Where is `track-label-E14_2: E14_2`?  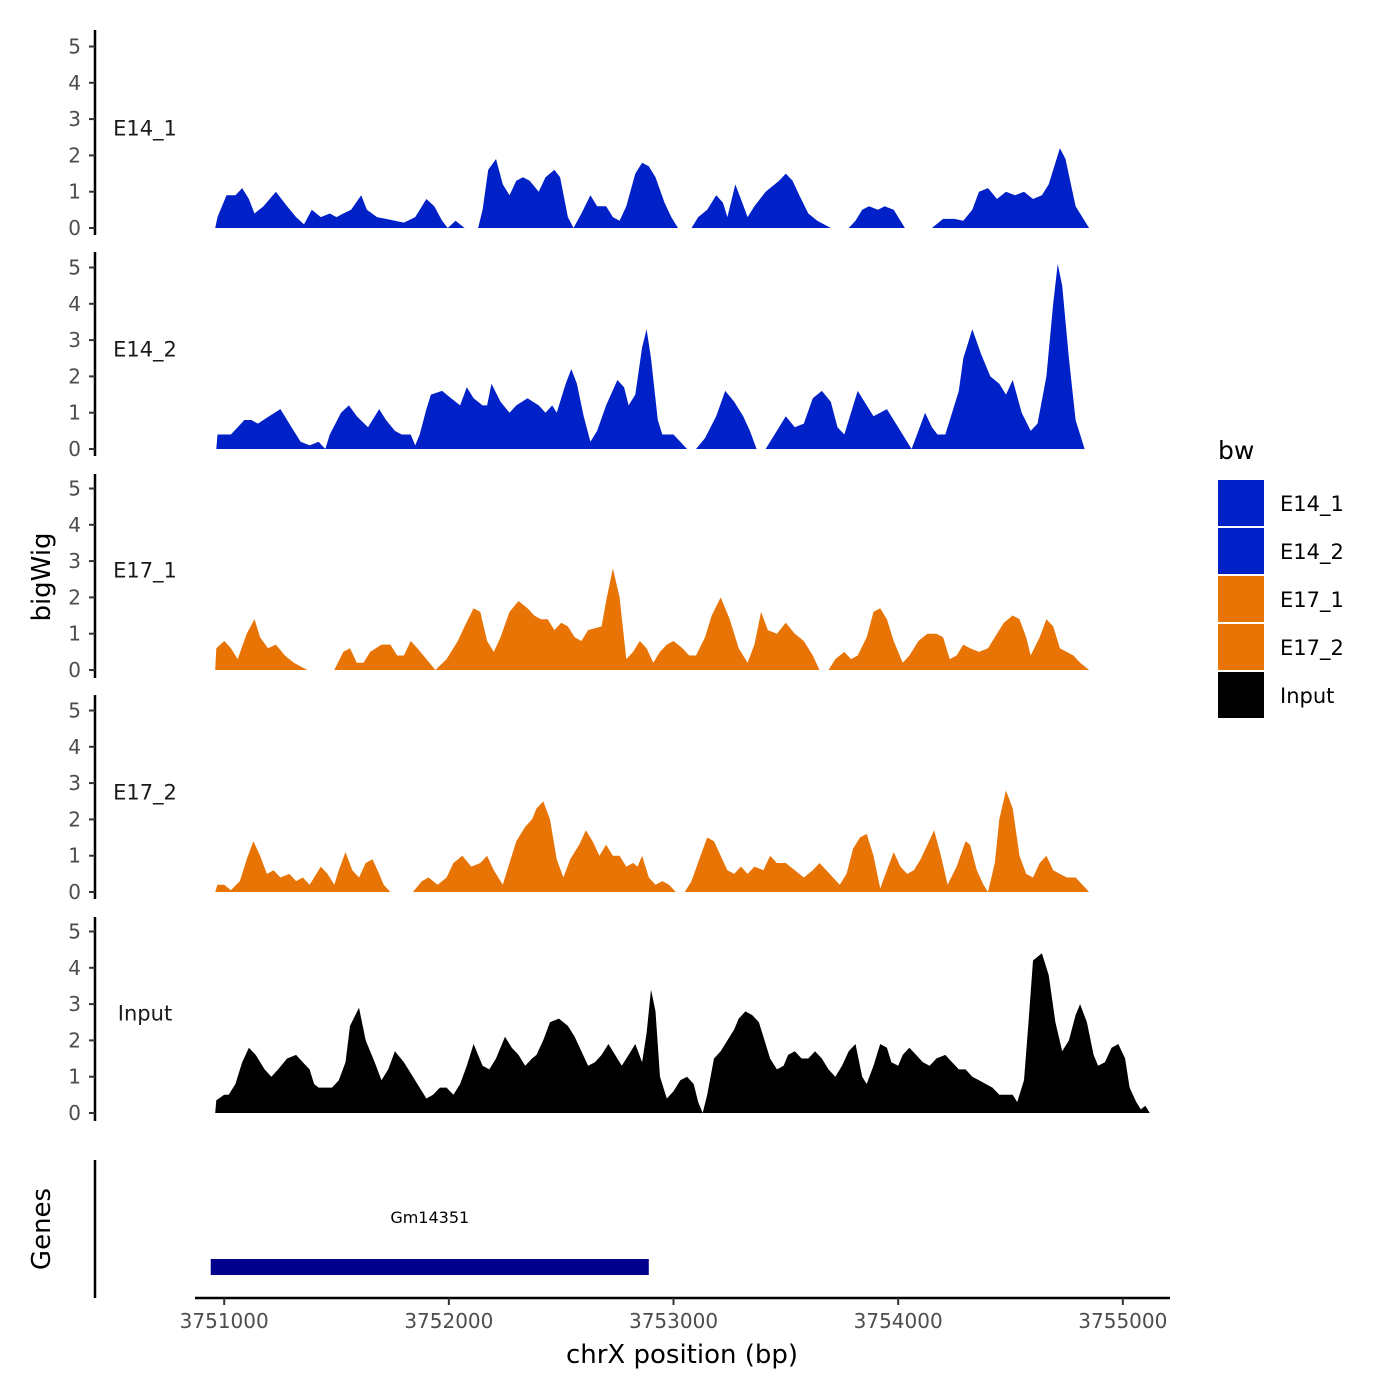 track-label-E14_2: E14_2 is located at coordinates (145, 349).